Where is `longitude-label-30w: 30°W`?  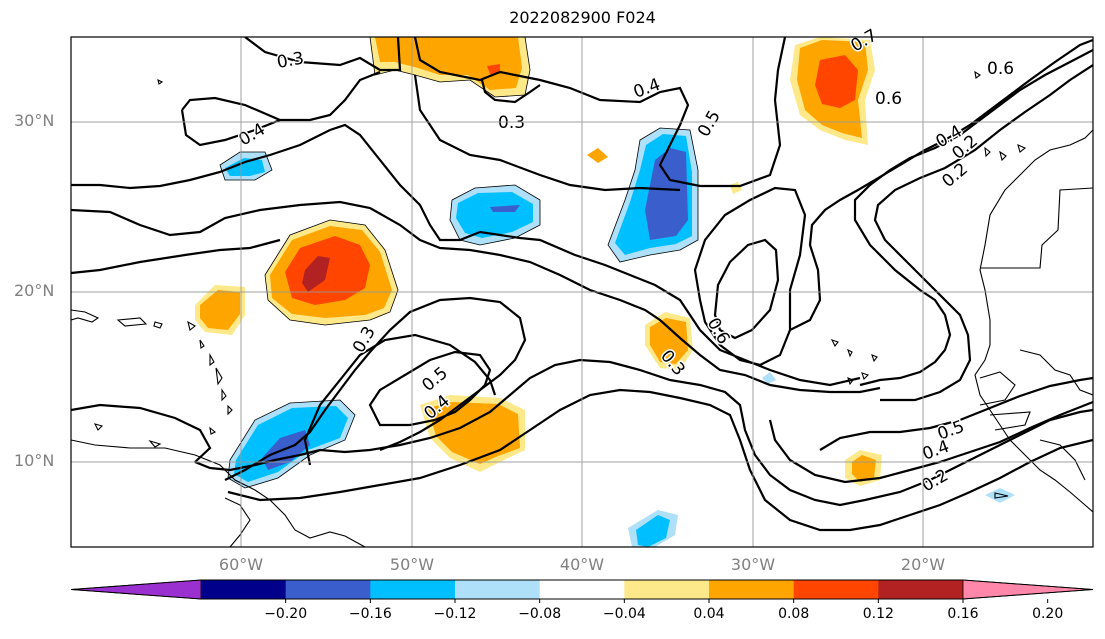
longitude-label-30w: 30°W is located at coordinates (753, 564).